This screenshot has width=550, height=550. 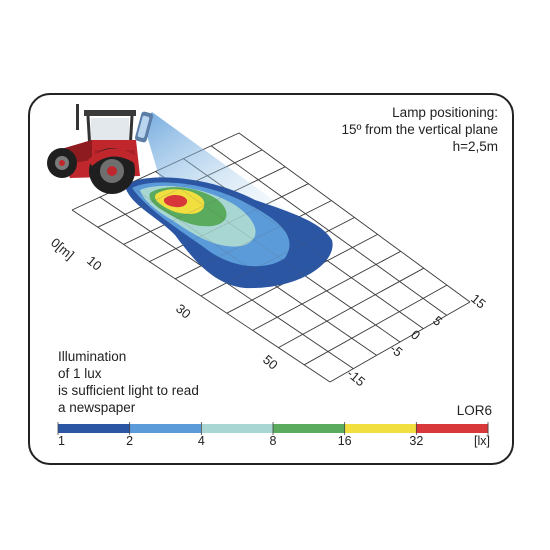 What do you see at coordinates (475, 146) in the screenshot?
I see `lamp-height: h=2,5m` at bounding box center [475, 146].